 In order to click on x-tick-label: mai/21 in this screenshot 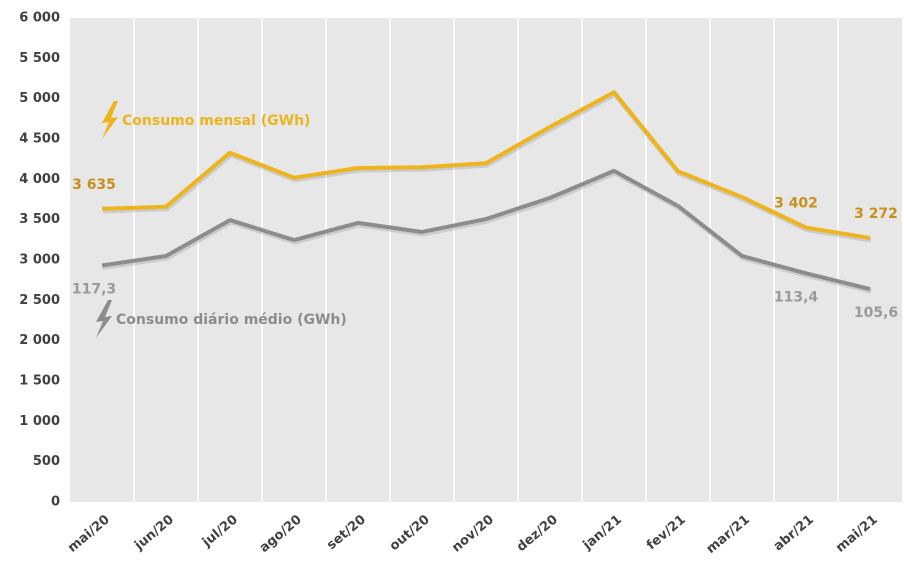, I will do `click(857, 533)`.